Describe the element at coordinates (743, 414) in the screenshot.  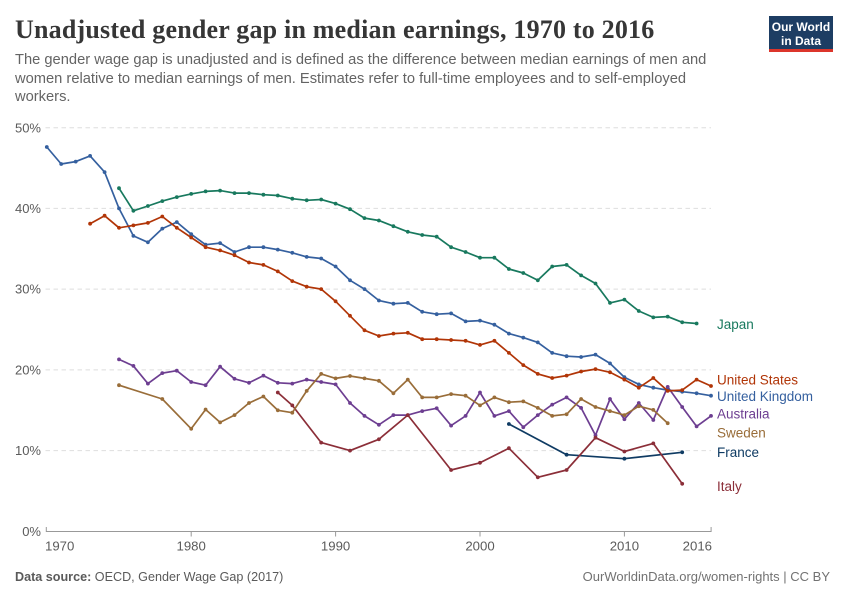
I see `svg-text: Australia` at that location.